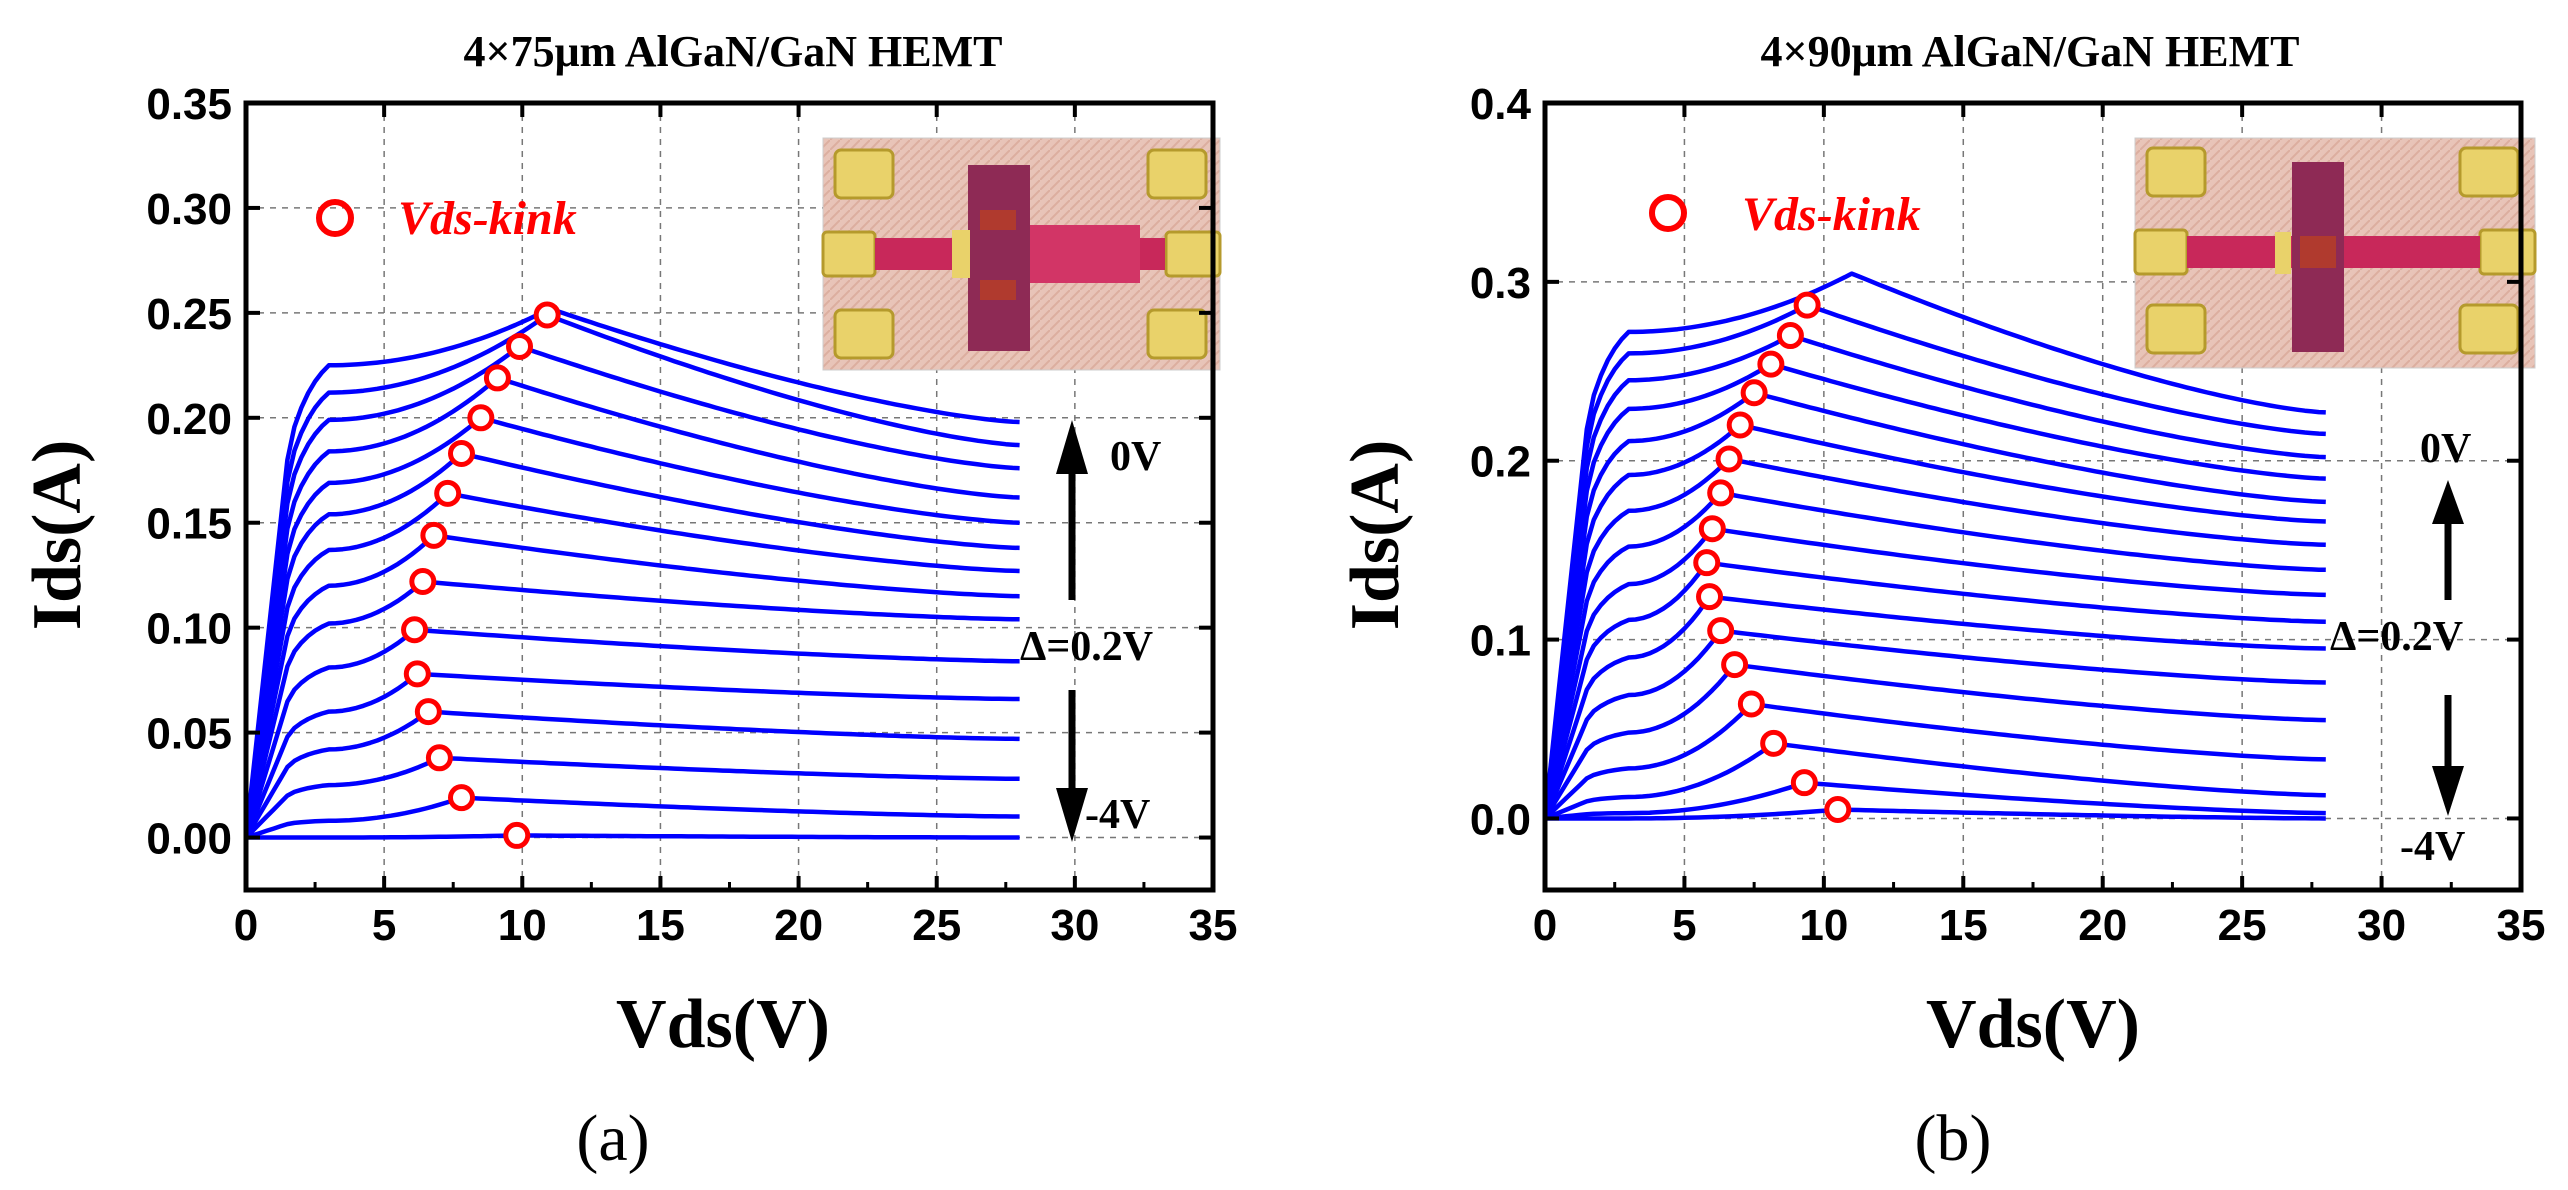 This screenshot has height=1190, width=2568. Describe the element at coordinates (189, 209) in the screenshot. I see `y-tick-label: 0.30` at that location.